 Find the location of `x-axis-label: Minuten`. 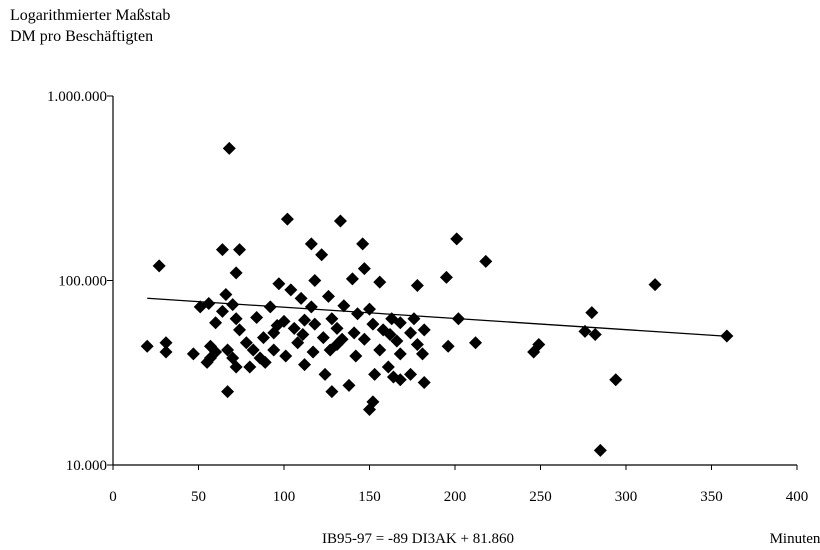

x-axis-label: Minuten is located at coordinates (795, 539).